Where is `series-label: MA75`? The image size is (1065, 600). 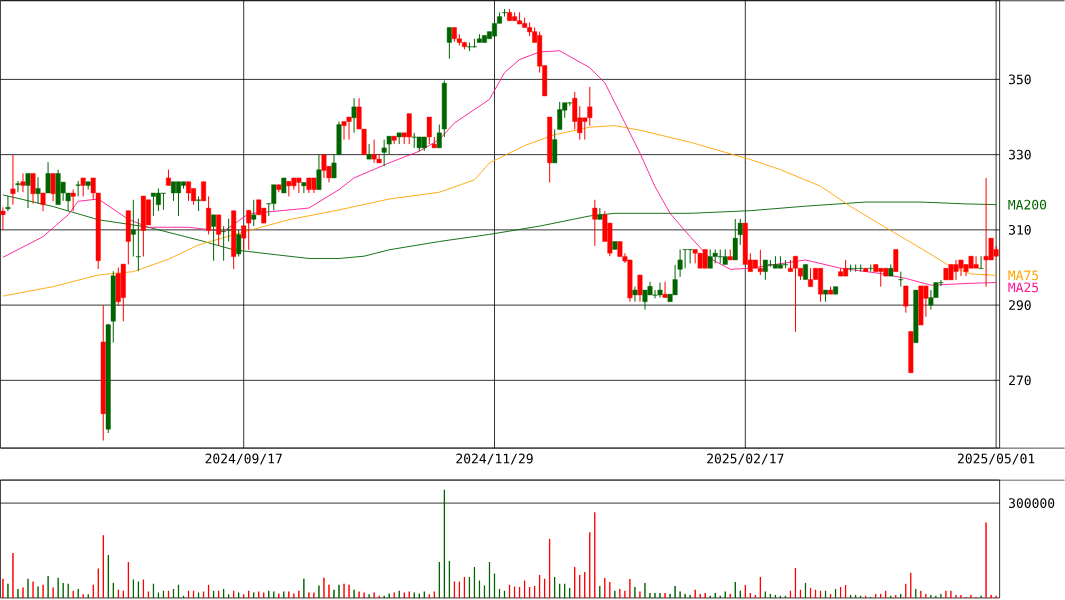 series-label: MA75 is located at coordinates (1023, 275).